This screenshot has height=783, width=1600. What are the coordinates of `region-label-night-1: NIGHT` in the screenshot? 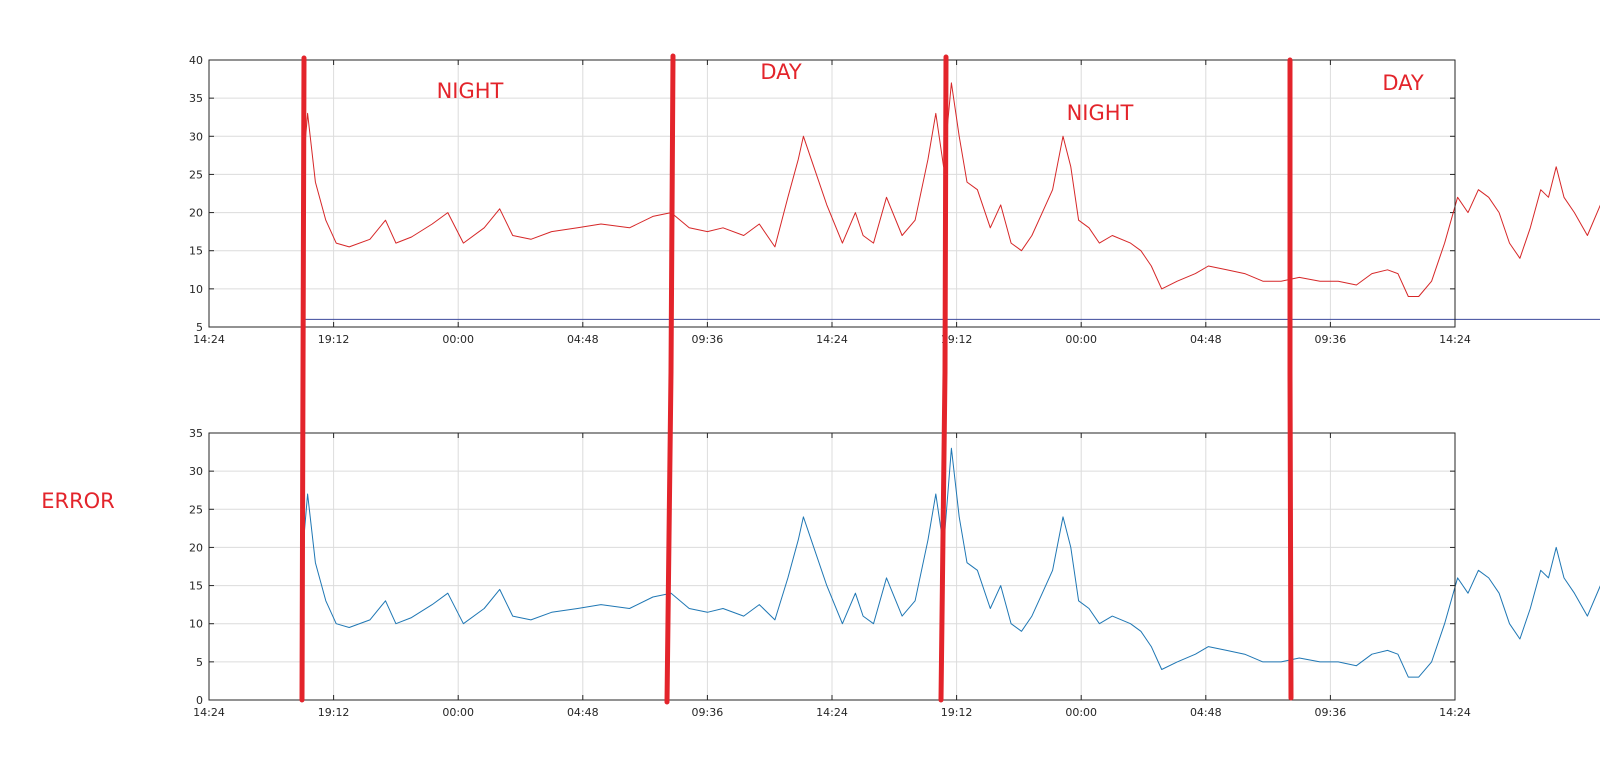 It's located at (470, 91).